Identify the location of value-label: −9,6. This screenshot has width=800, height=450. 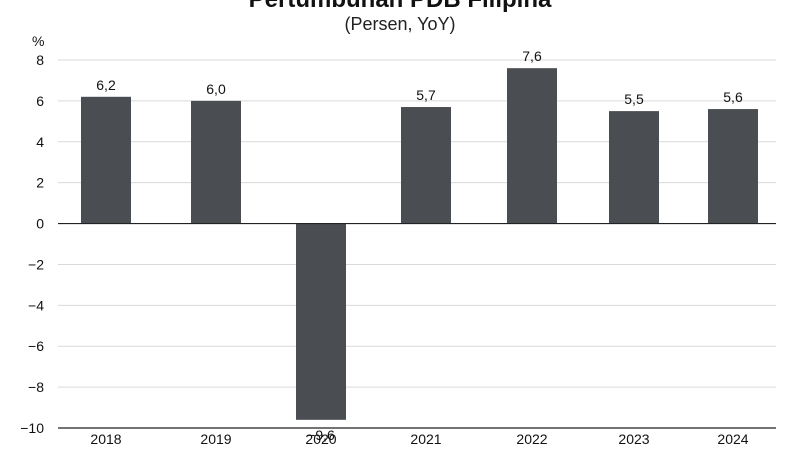
(321, 435).